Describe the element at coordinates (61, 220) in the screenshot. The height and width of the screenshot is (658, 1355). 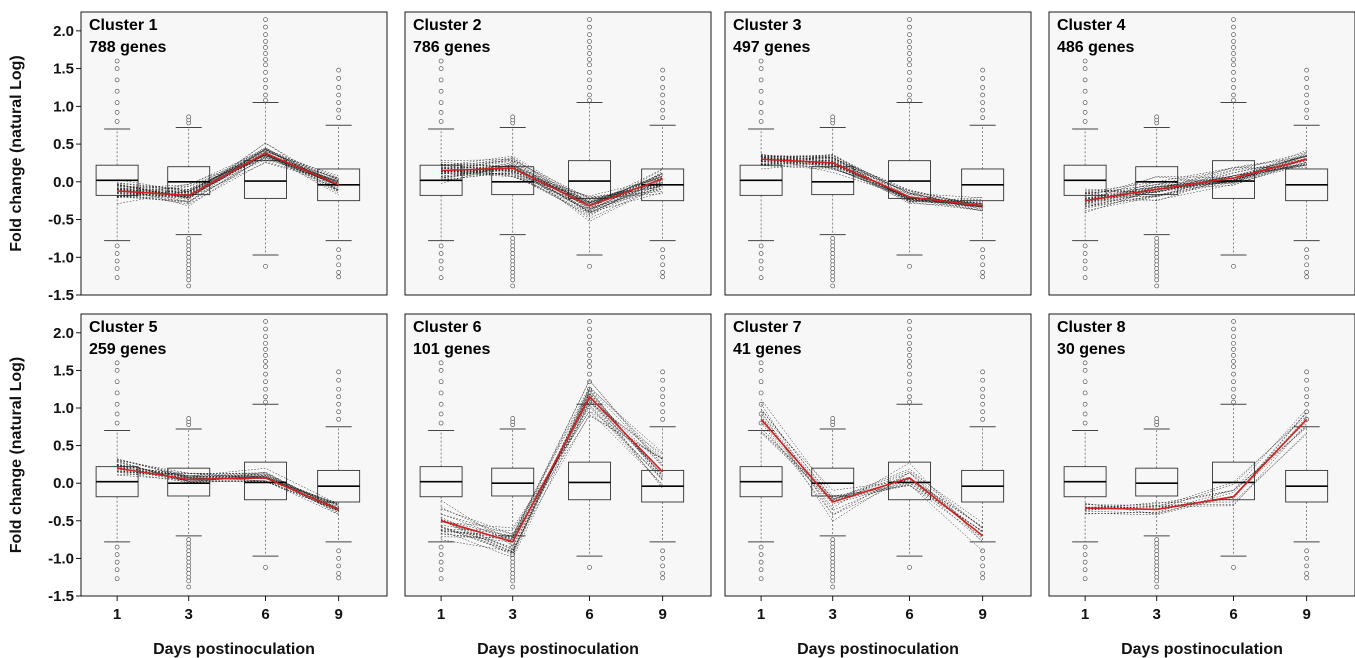
I see `y-tick-label: -0.5` at that location.